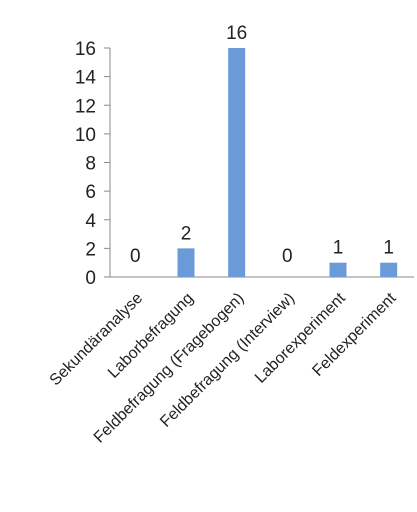  Describe the element at coordinates (300, 337) in the screenshot. I see `x-category-label: Laborexperiment` at that location.